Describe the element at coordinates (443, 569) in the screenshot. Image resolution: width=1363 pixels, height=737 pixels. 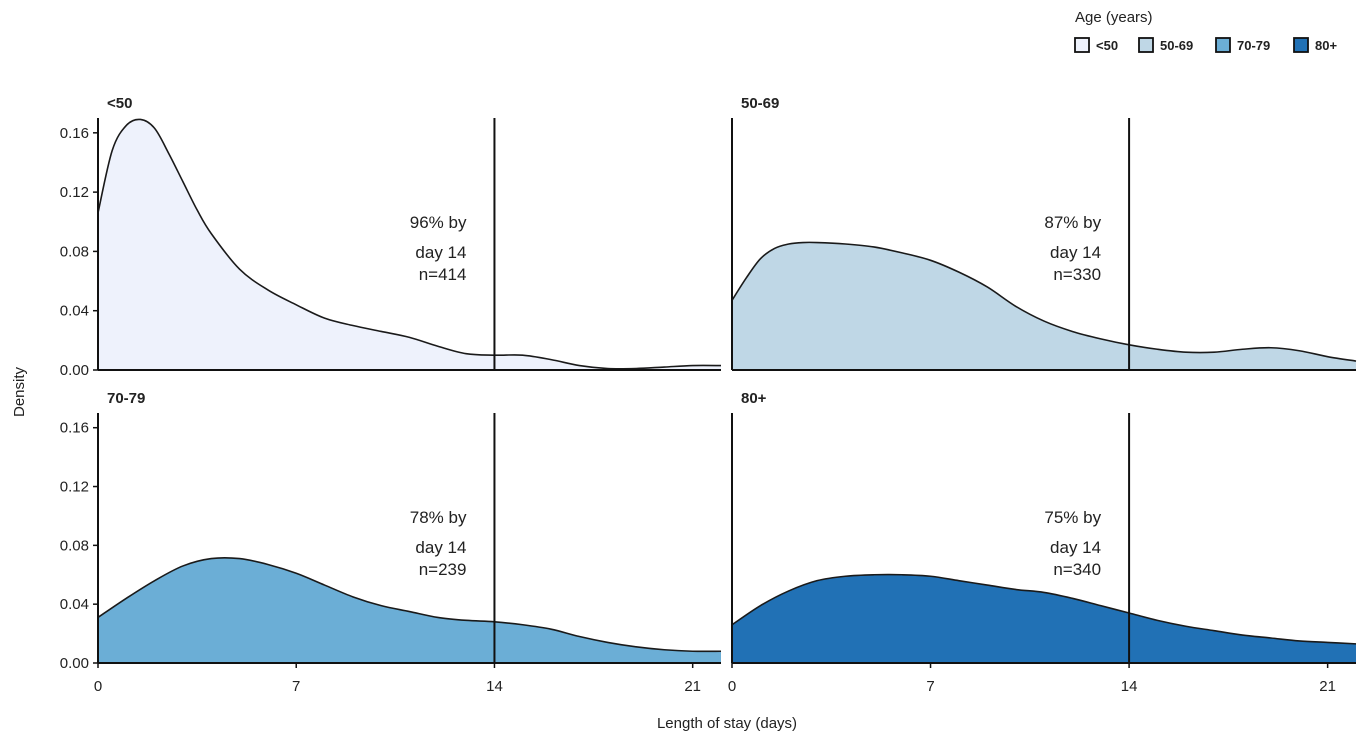
I see `panel-annotation: n=239` at that location.